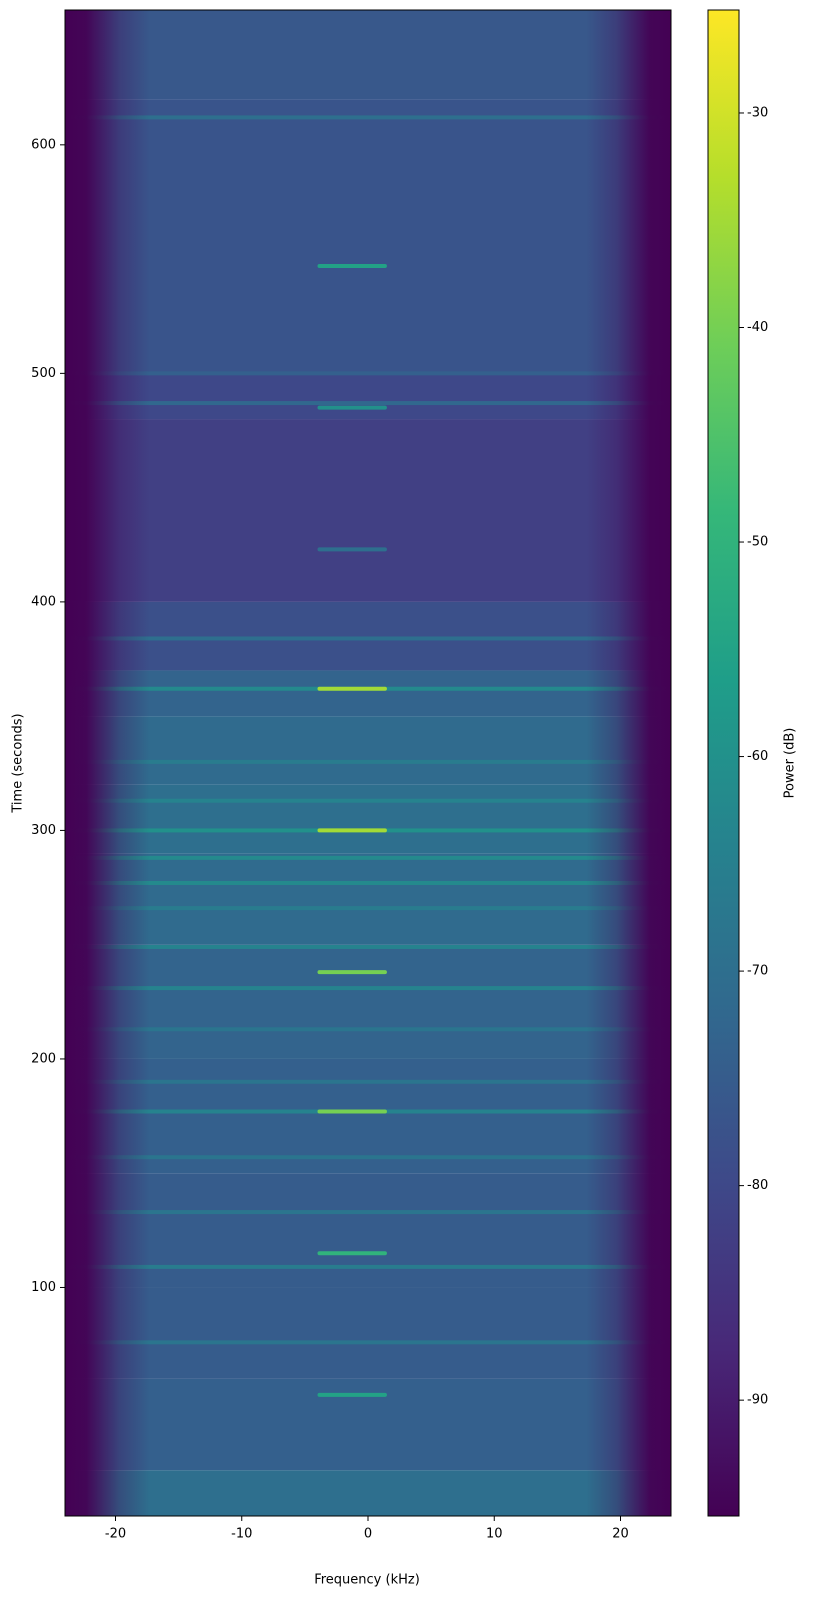 Image resolution: width=823 pixels, height=1607 pixels. Describe the element at coordinates (757, 112) in the screenshot. I see `colorbar-tick-label: -30` at that location.